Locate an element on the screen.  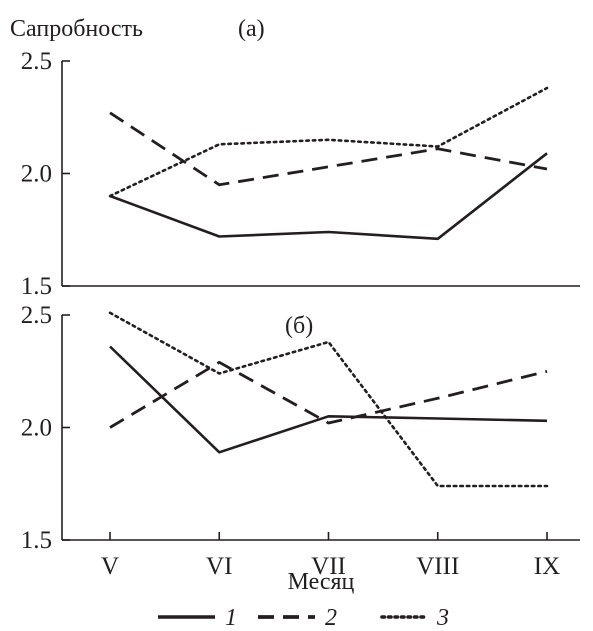
legend-label: 1 is located at coordinates (231, 618).